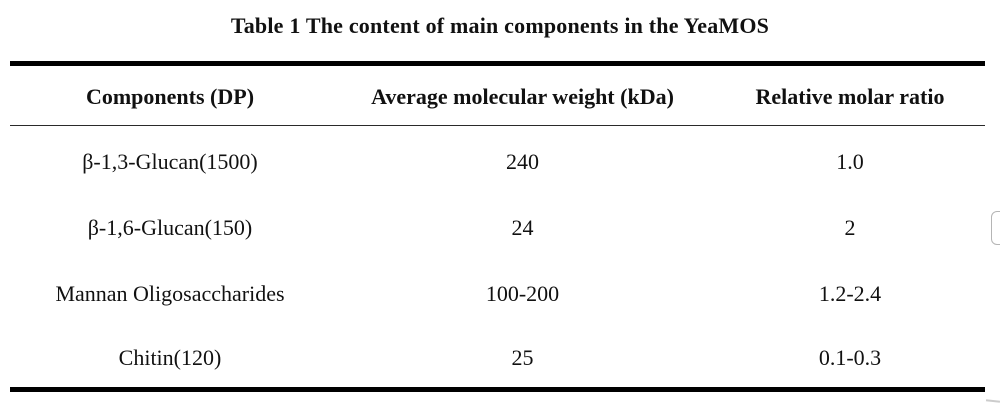  Describe the element at coordinates (850, 227) in the screenshot. I see `cell-molar-ratio: 2` at that location.